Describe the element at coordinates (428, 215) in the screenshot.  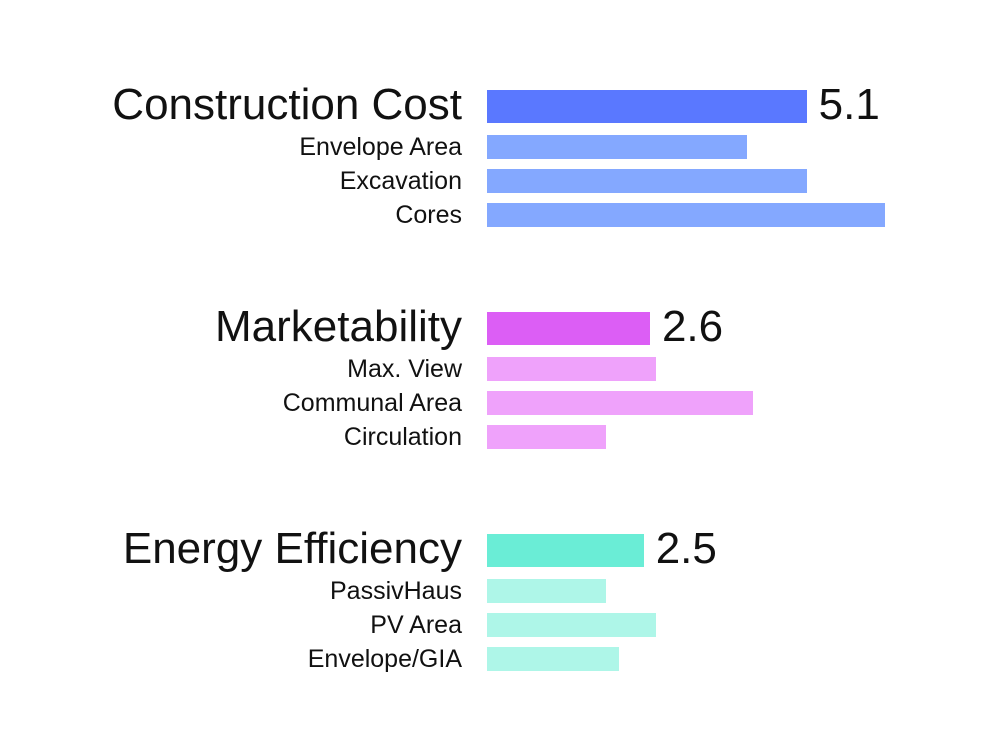
I see `sub-bar-label: Cores` at that location.